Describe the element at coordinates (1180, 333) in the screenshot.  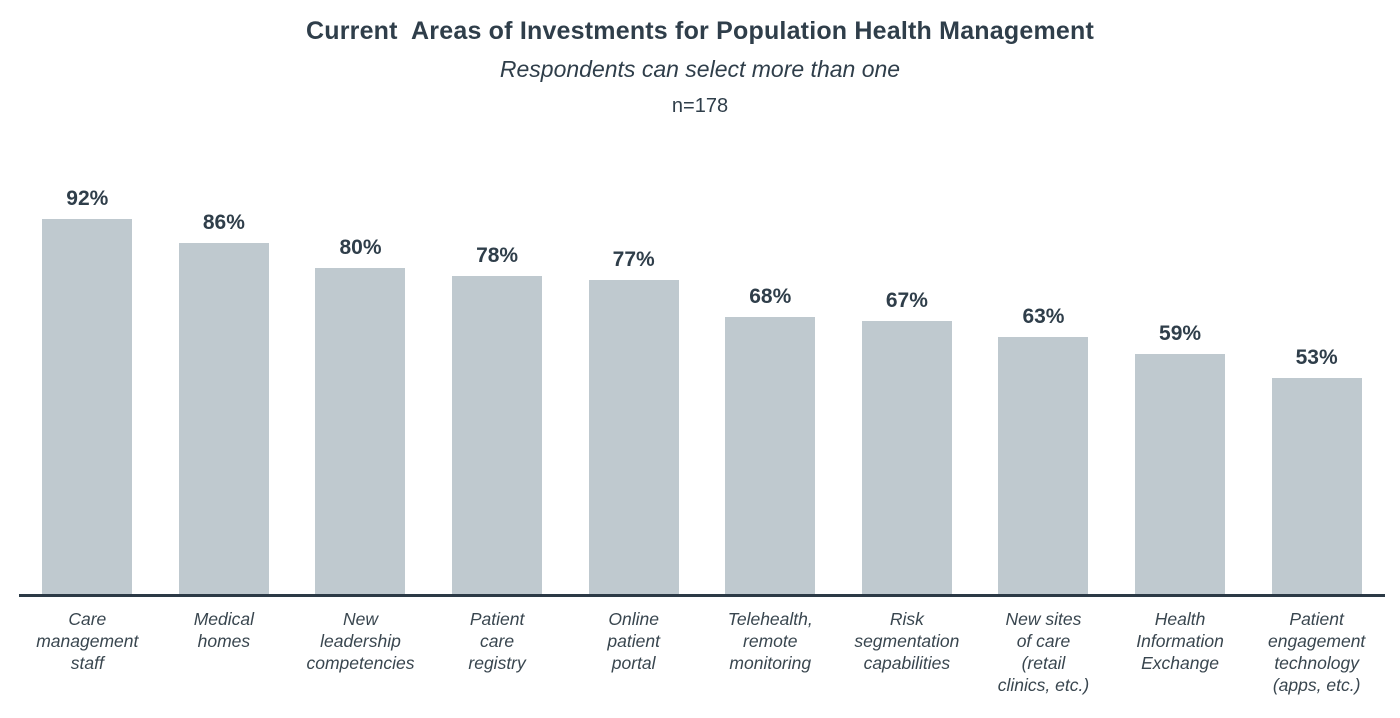
I see `bar-value-label: 59%` at that location.